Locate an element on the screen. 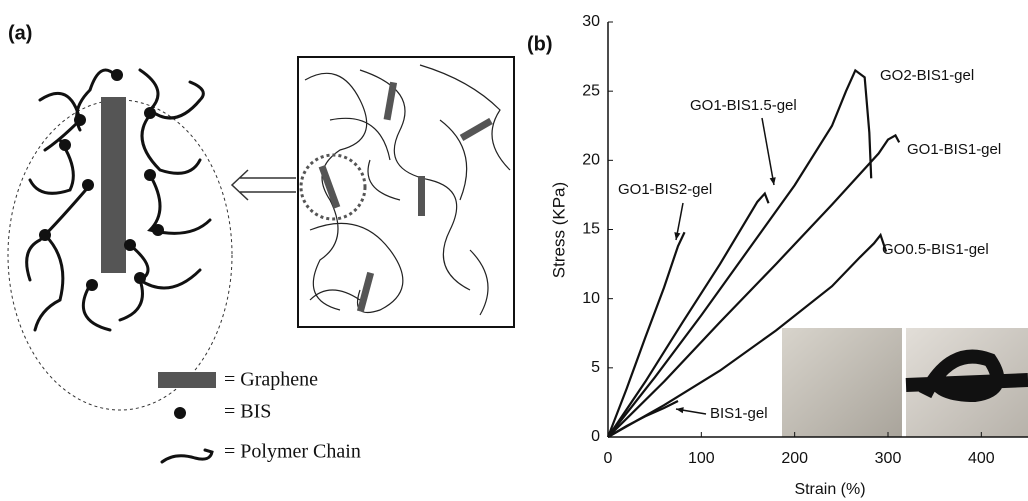 This screenshot has width=1028, height=501. panel-label: (a) is located at coordinates (20, 33).